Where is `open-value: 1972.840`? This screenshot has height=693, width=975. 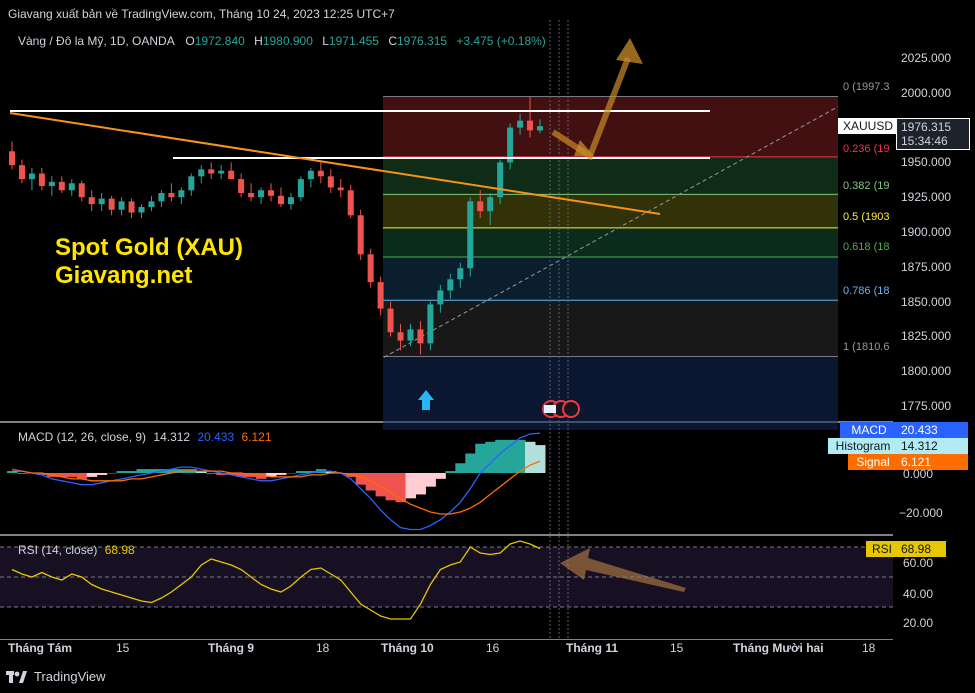 open-value: 1972.840 is located at coordinates (219, 41).